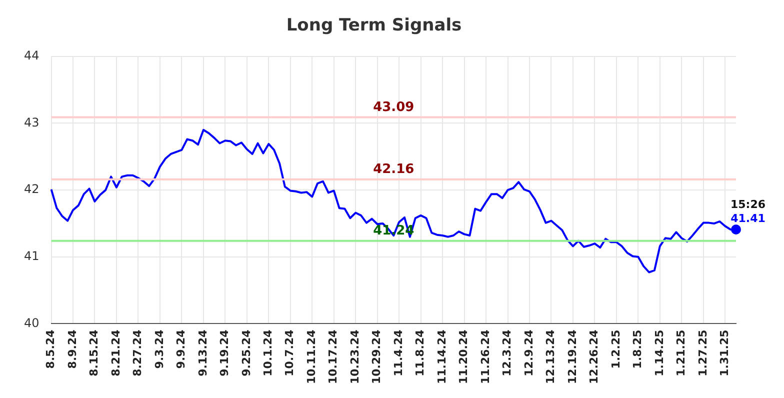  Describe the element at coordinates (377, 356) in the screenshot. I see `x-tick-label: 10.29.24` at that location.